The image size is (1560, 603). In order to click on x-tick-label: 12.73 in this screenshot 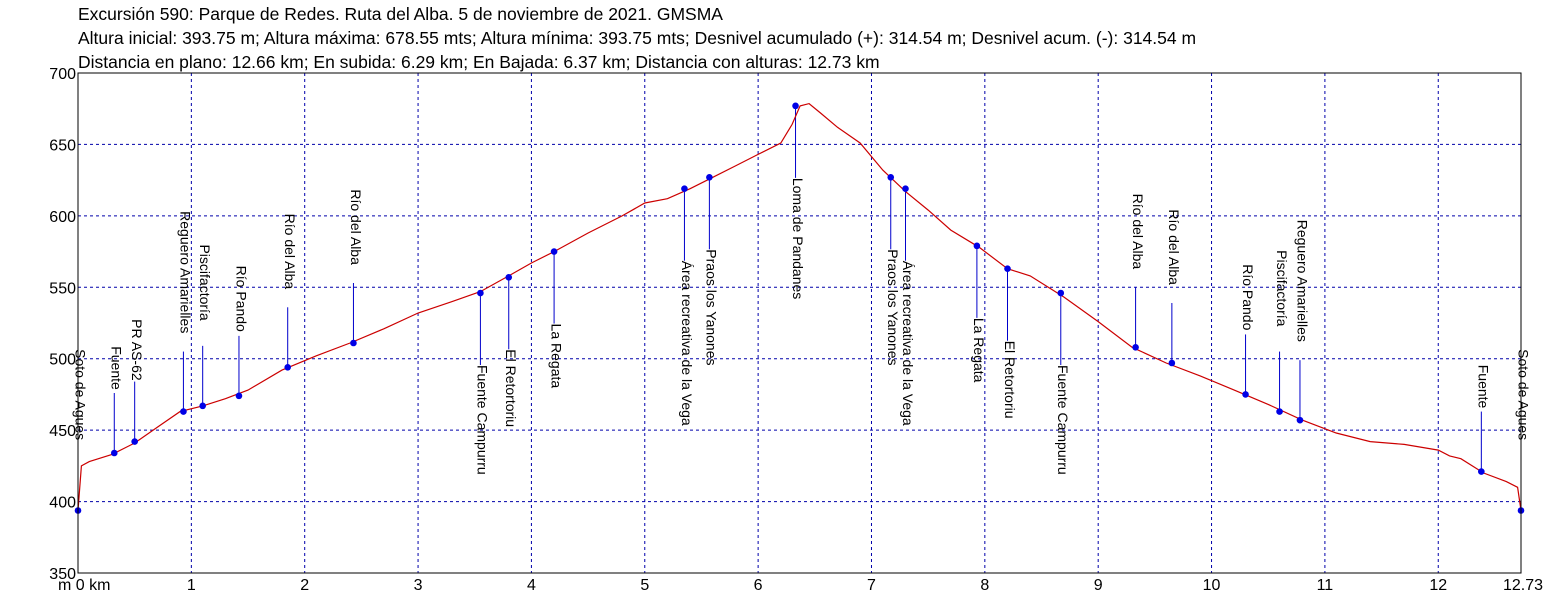, I will do `click(1523, 585)`.